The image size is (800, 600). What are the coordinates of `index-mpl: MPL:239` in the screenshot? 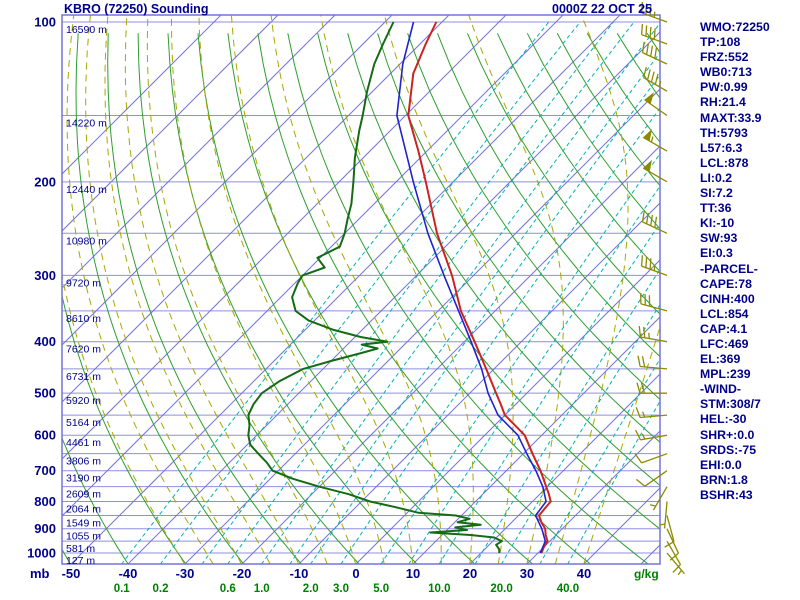 It's located at (725, 374).